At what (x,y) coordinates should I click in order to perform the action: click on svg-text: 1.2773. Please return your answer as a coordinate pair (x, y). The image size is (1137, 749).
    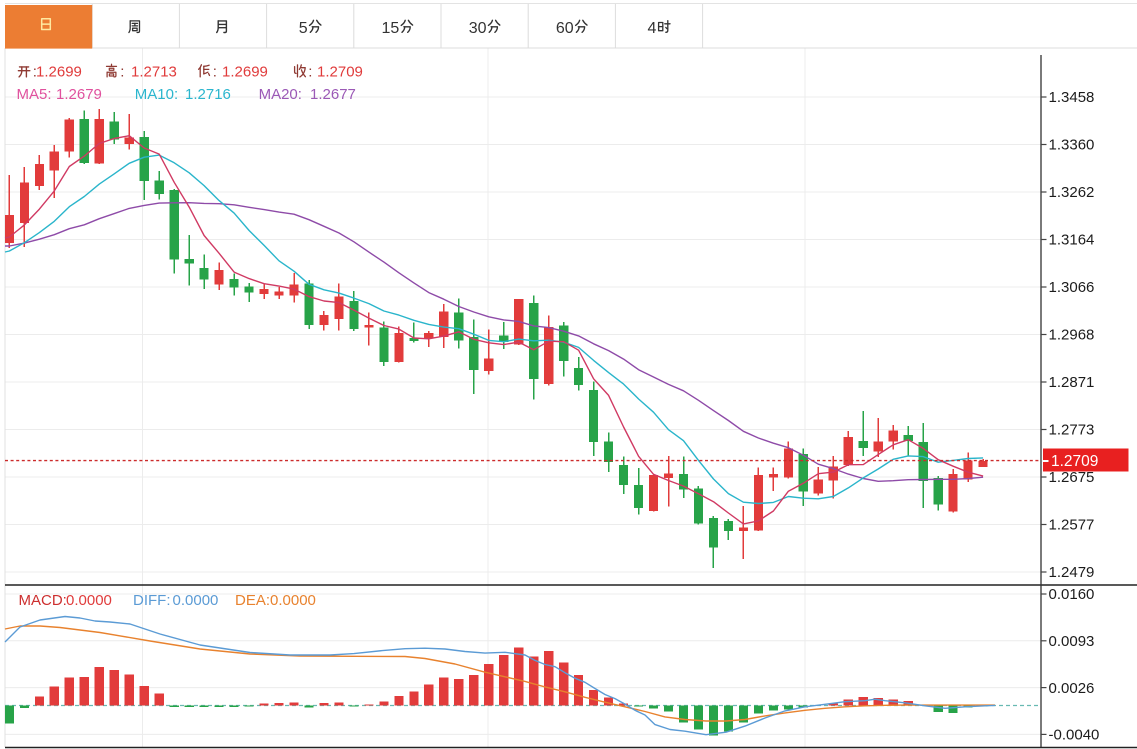
    Looking at the image, I should click on (1072, 430).